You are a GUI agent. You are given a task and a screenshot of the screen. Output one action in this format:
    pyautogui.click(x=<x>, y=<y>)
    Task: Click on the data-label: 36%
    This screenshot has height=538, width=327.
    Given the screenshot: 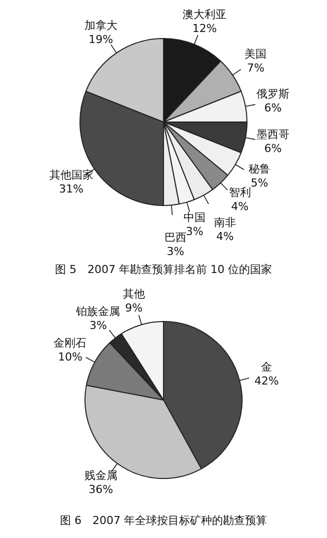 What is the action you would take?
    pyautogui.click(x=101, y=489)
    